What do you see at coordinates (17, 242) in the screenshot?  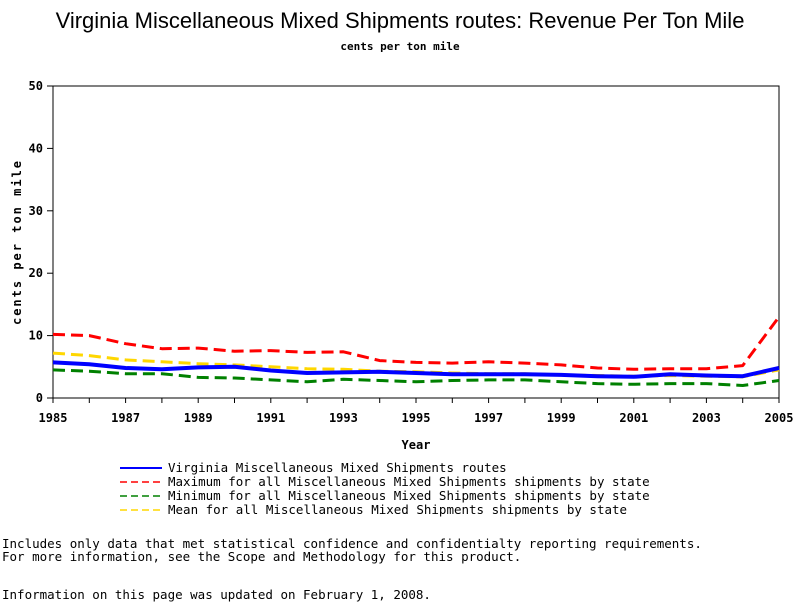 I see `y-axis-title: cents per ton mile` at bounding box center [17, 242].